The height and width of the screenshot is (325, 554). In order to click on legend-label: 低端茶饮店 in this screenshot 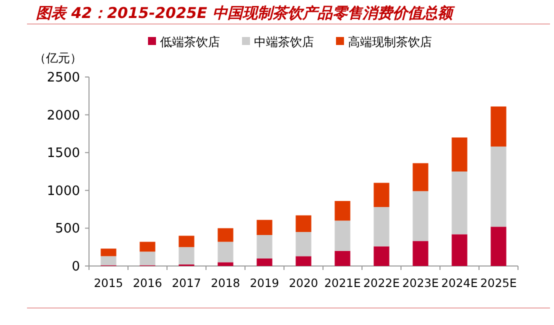, I will do `click(190, 42)`.